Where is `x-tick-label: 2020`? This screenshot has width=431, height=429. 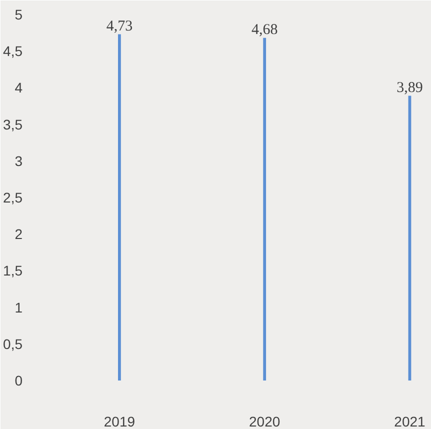 x-tick-label: 2020 is located at coordinates (264, 421).